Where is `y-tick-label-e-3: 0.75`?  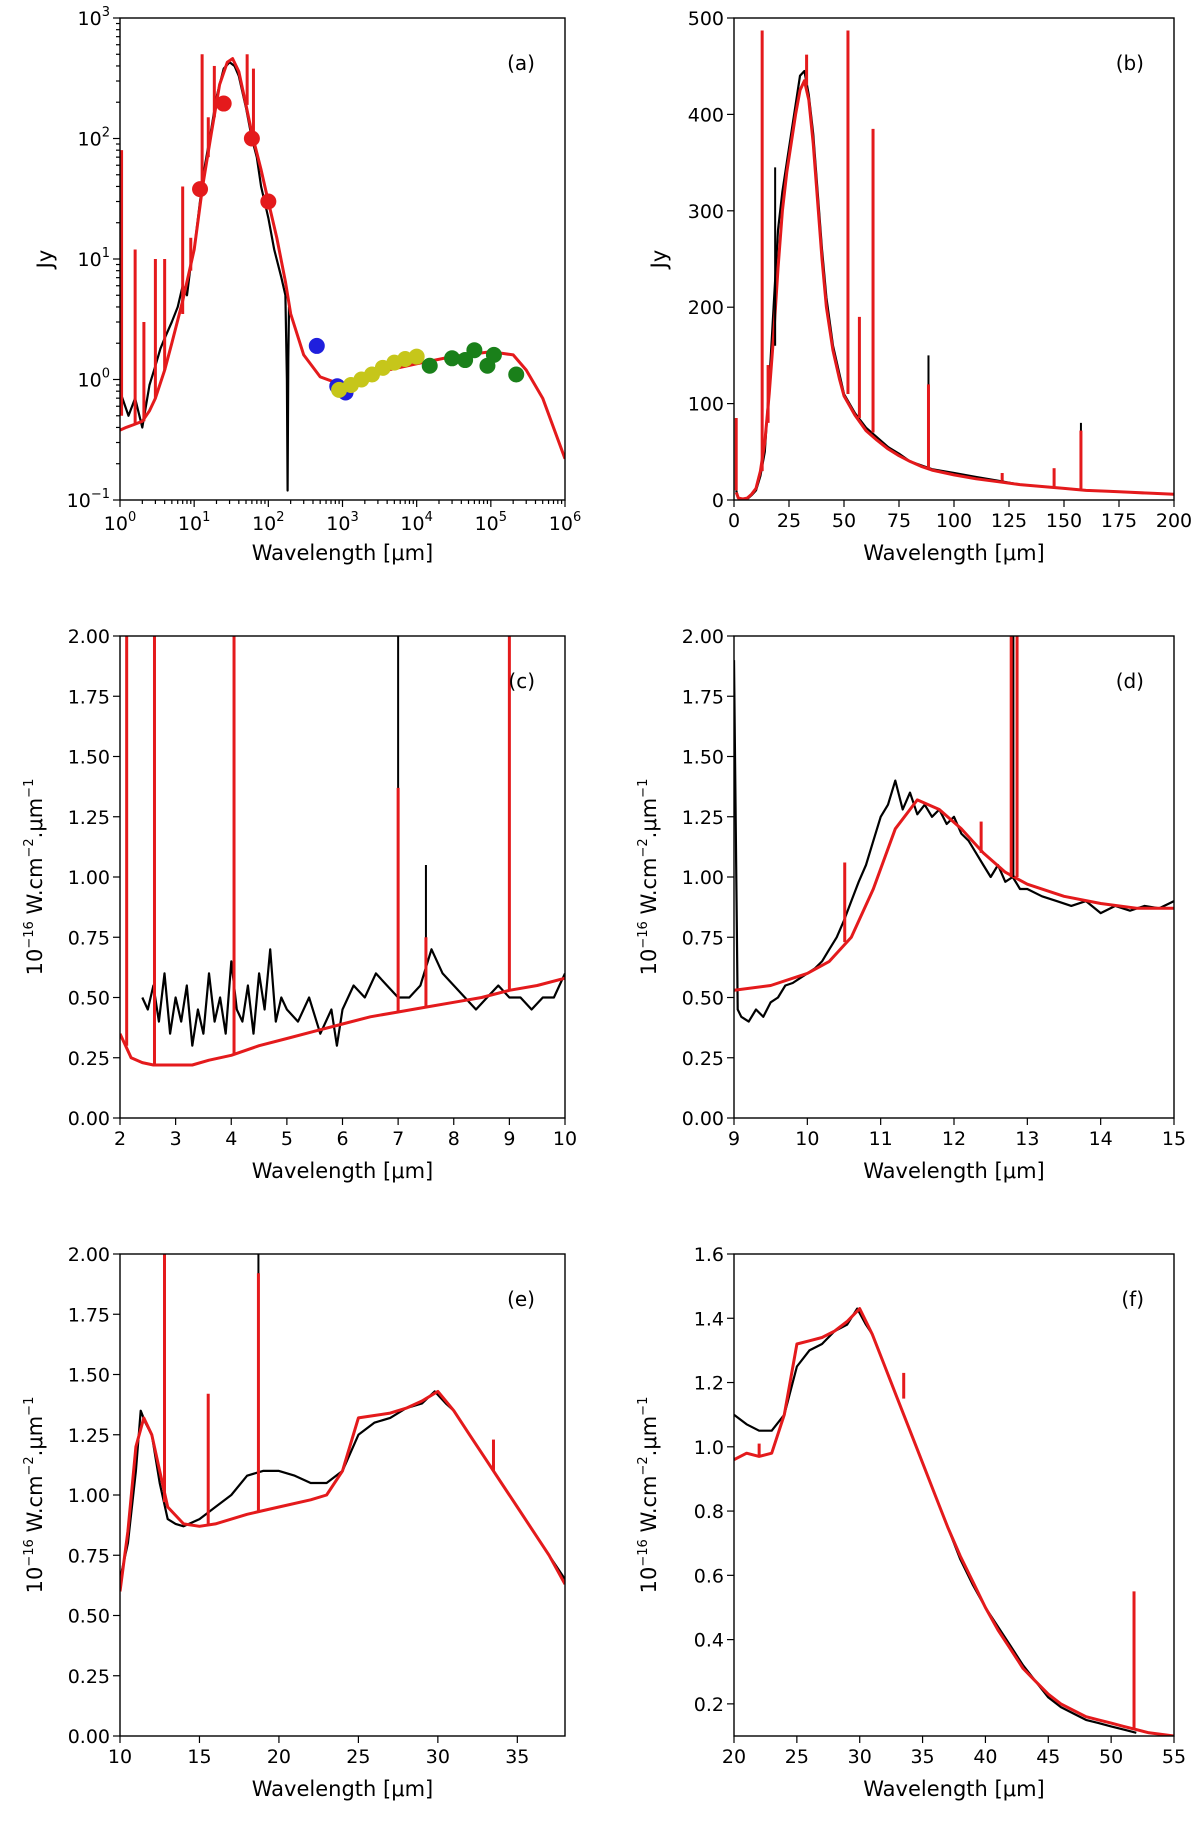 y-tick-label-e-3: 0.75 is located at coordinates (89, 1556).